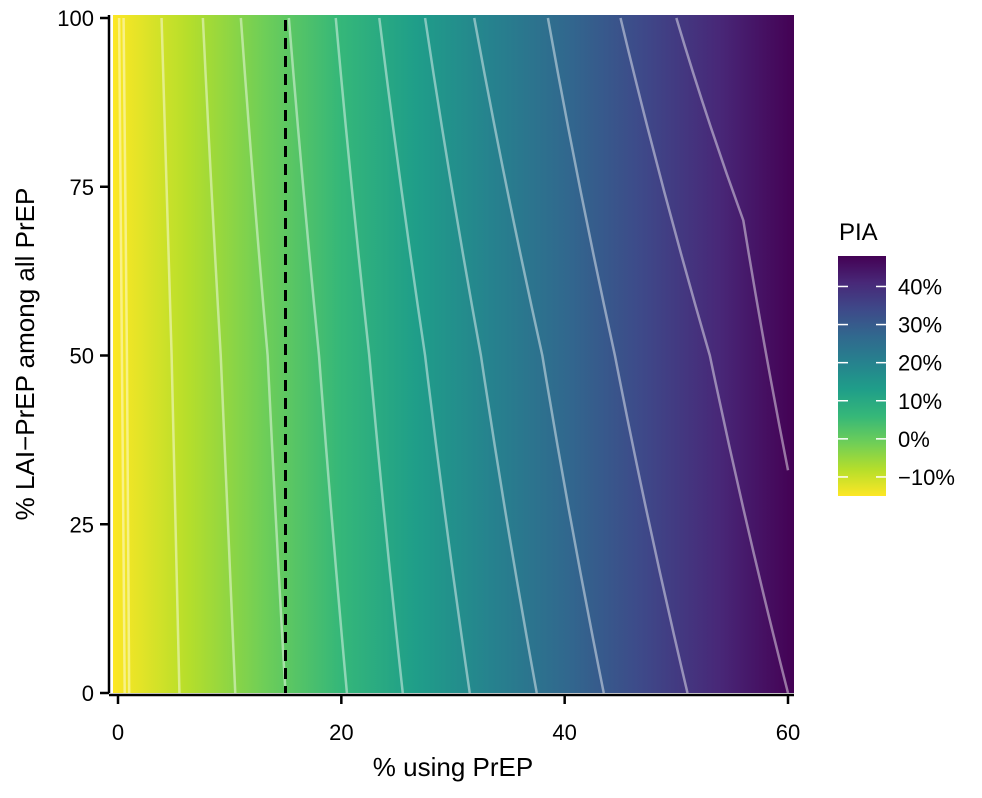  What do you see at coordinates (82, 524) in the screenshot?
I see `y-tick-label: 25` at bounding box center [82, 524].